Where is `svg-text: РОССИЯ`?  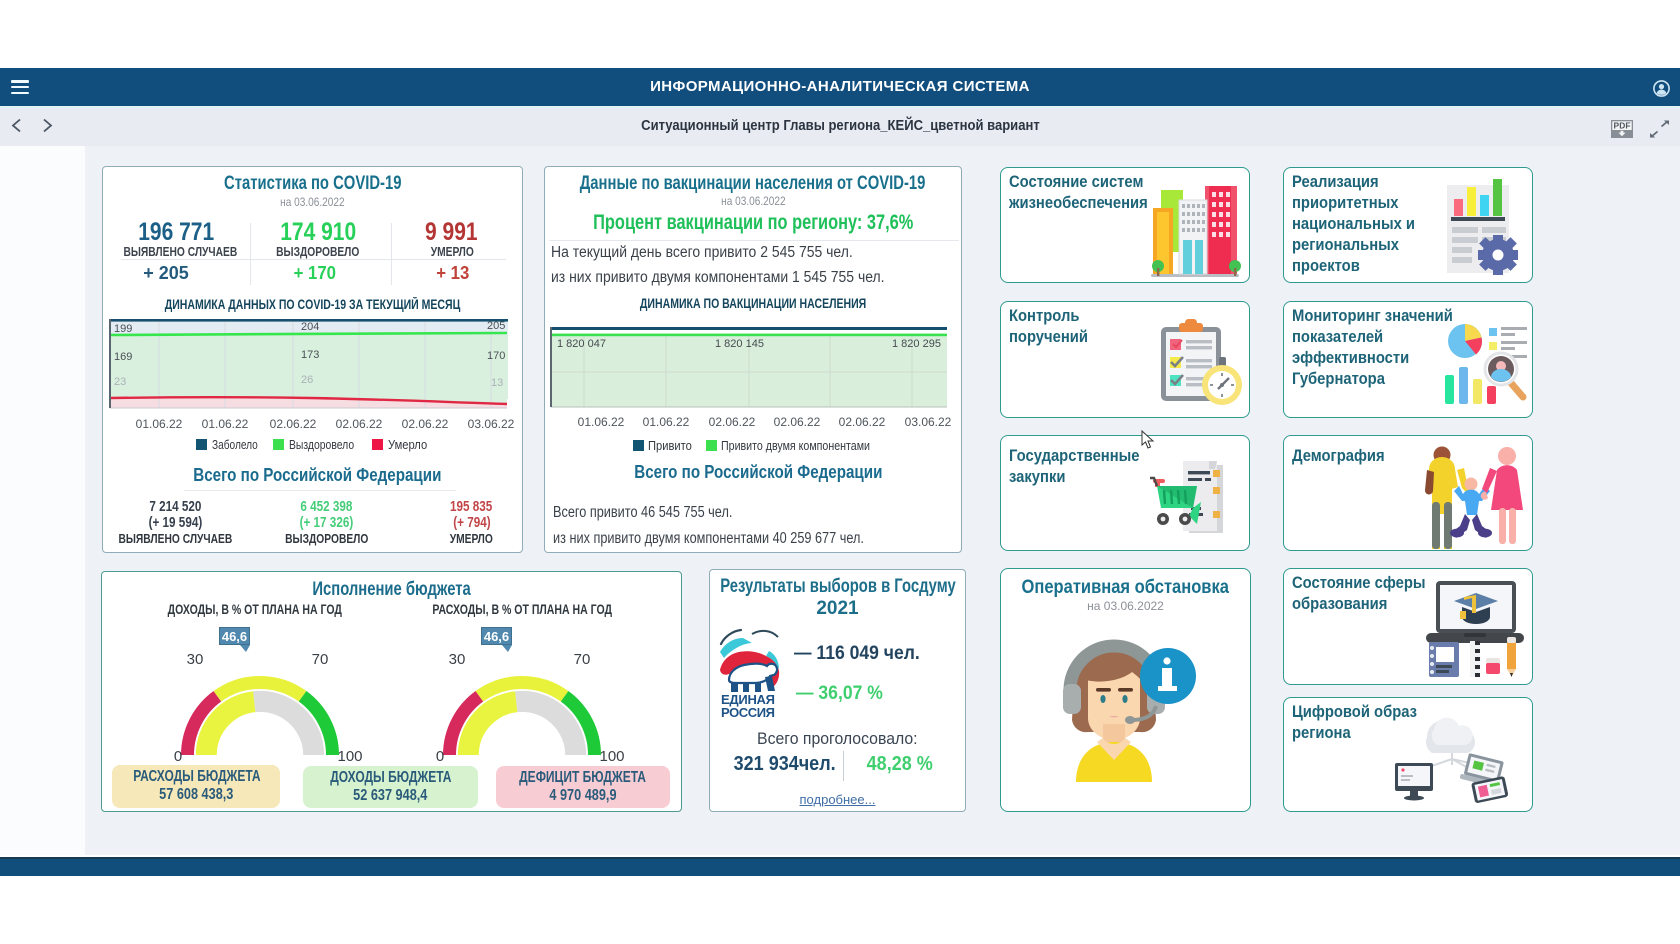
svg-text: РОССИЯ is located at coordinates (748, 712).